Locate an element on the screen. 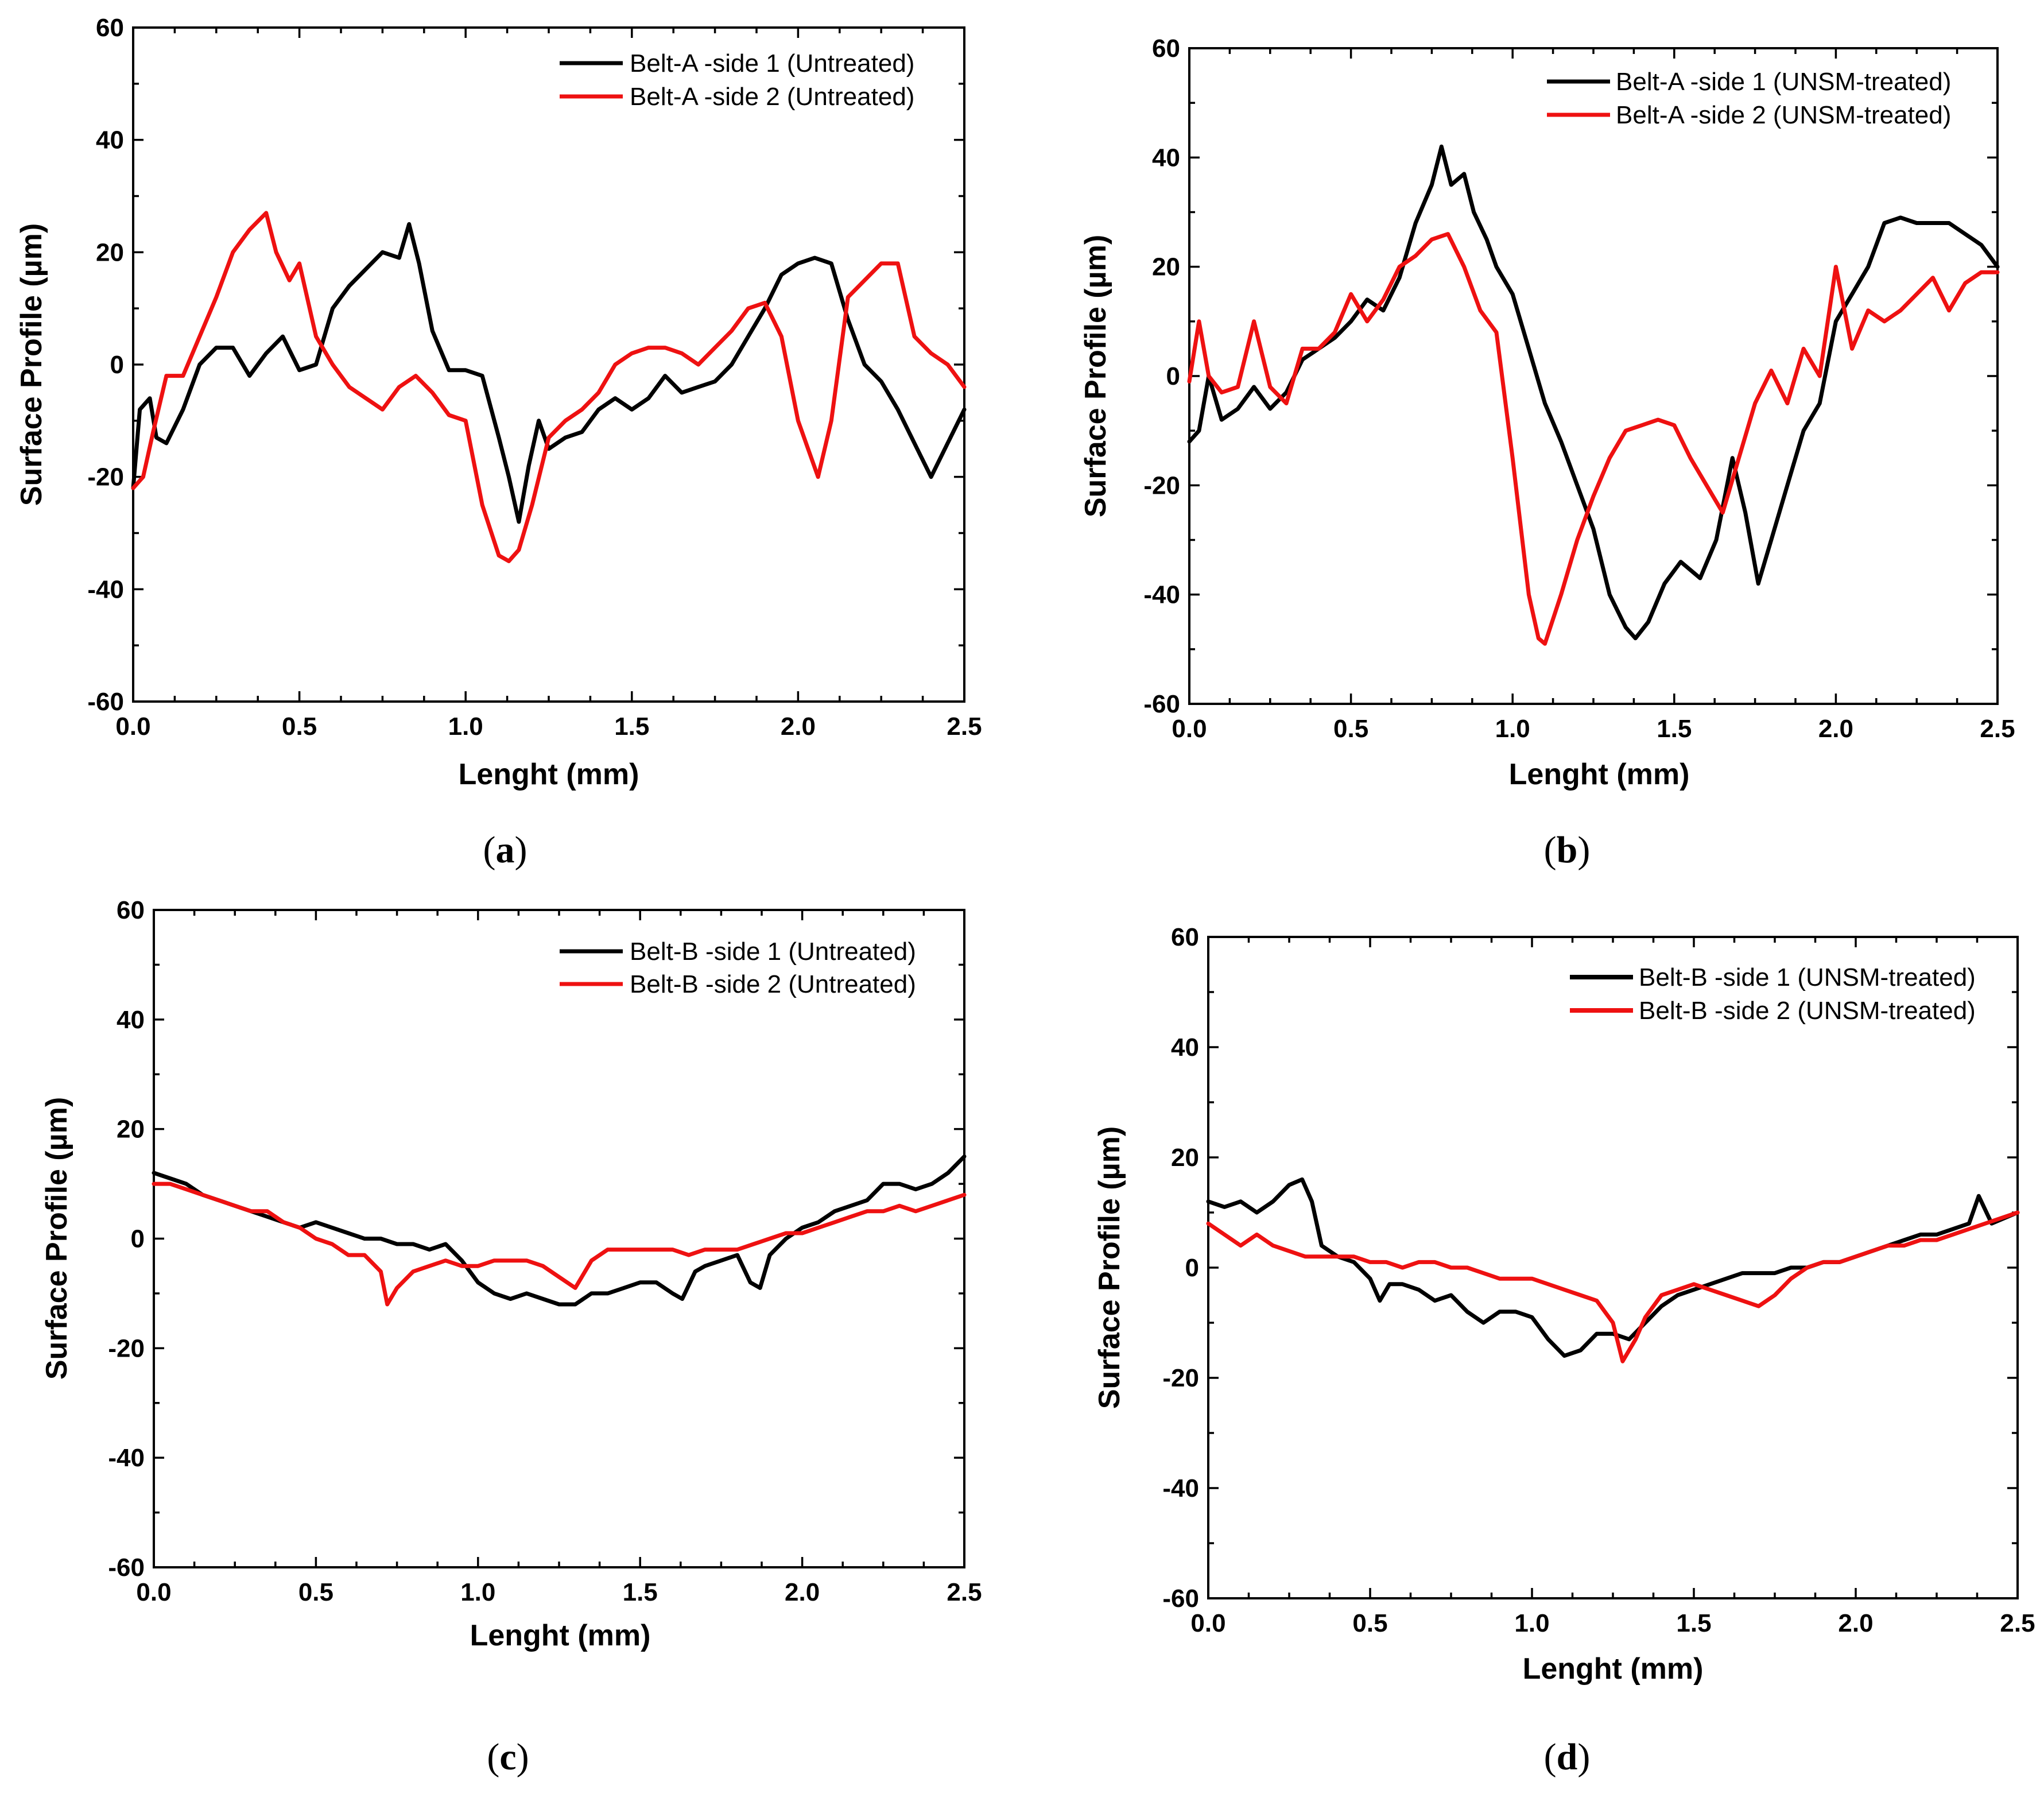  legend-label-side1: Belt-A -side 1 (Untreated) is located at coordinates (772, 64).